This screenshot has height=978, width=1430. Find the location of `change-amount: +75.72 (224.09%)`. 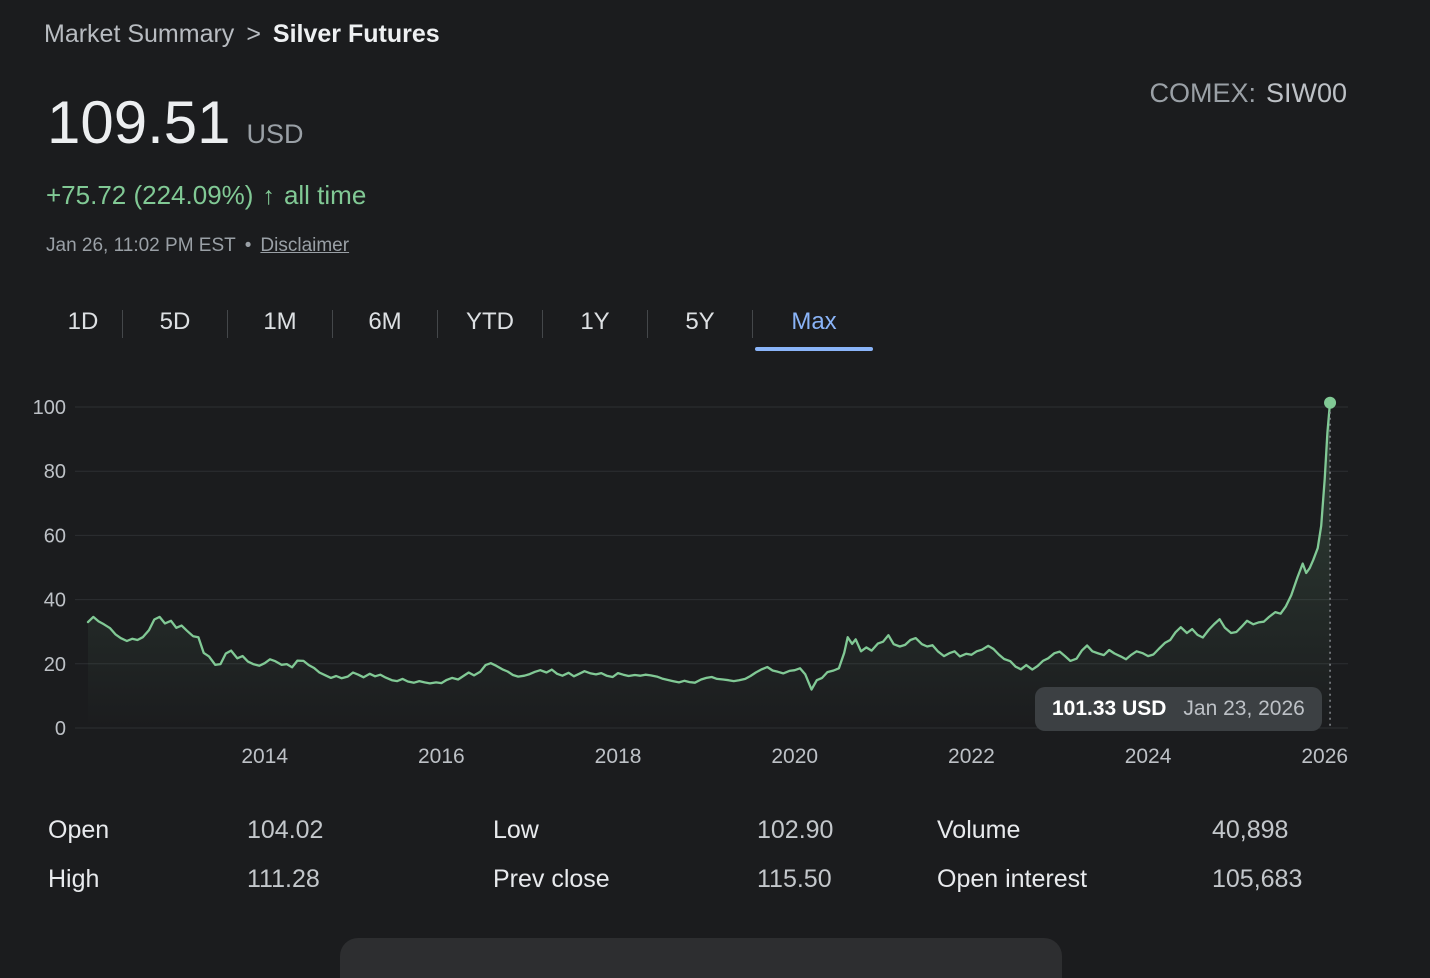

change-amount: +75.72 (224.09%) is located at coordinates (150, 195).